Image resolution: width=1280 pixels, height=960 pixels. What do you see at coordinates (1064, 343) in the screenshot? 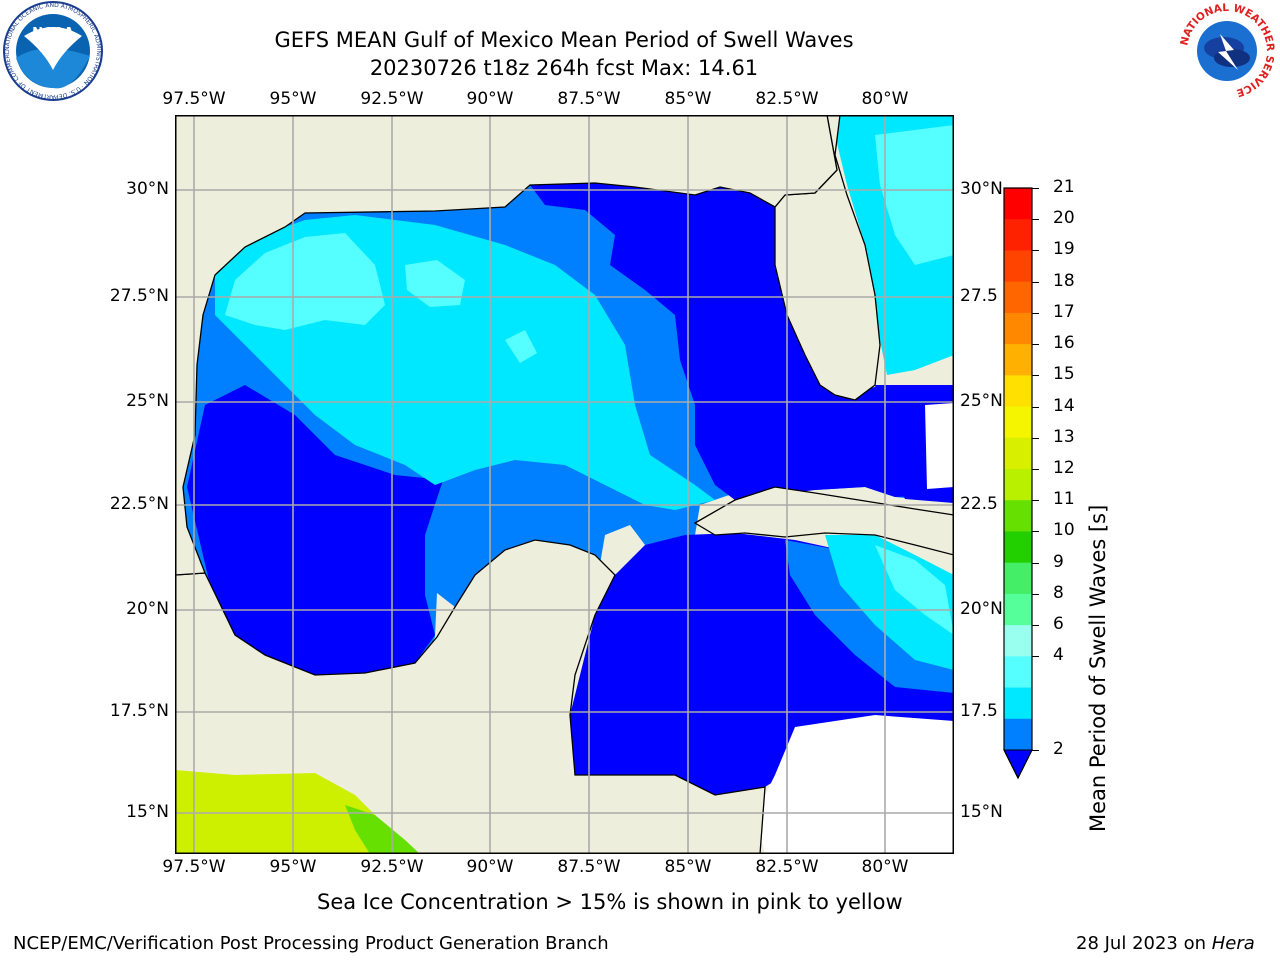
I see `colorbar-tick-label: 16` at bounding box center [1064, 343].